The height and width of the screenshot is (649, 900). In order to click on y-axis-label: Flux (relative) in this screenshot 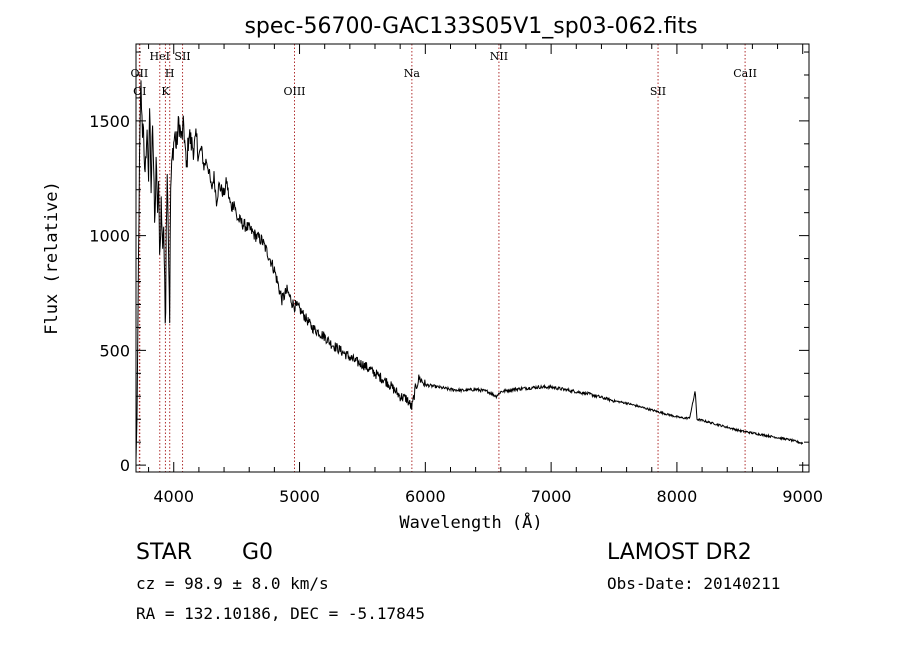, I will do `click(52, 258)`.